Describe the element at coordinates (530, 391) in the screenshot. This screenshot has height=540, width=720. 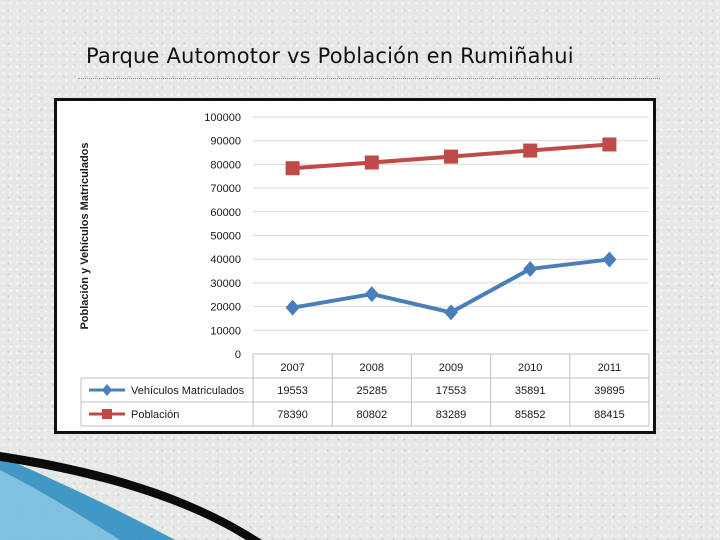
I see `data-table-value: 35891` at that location.